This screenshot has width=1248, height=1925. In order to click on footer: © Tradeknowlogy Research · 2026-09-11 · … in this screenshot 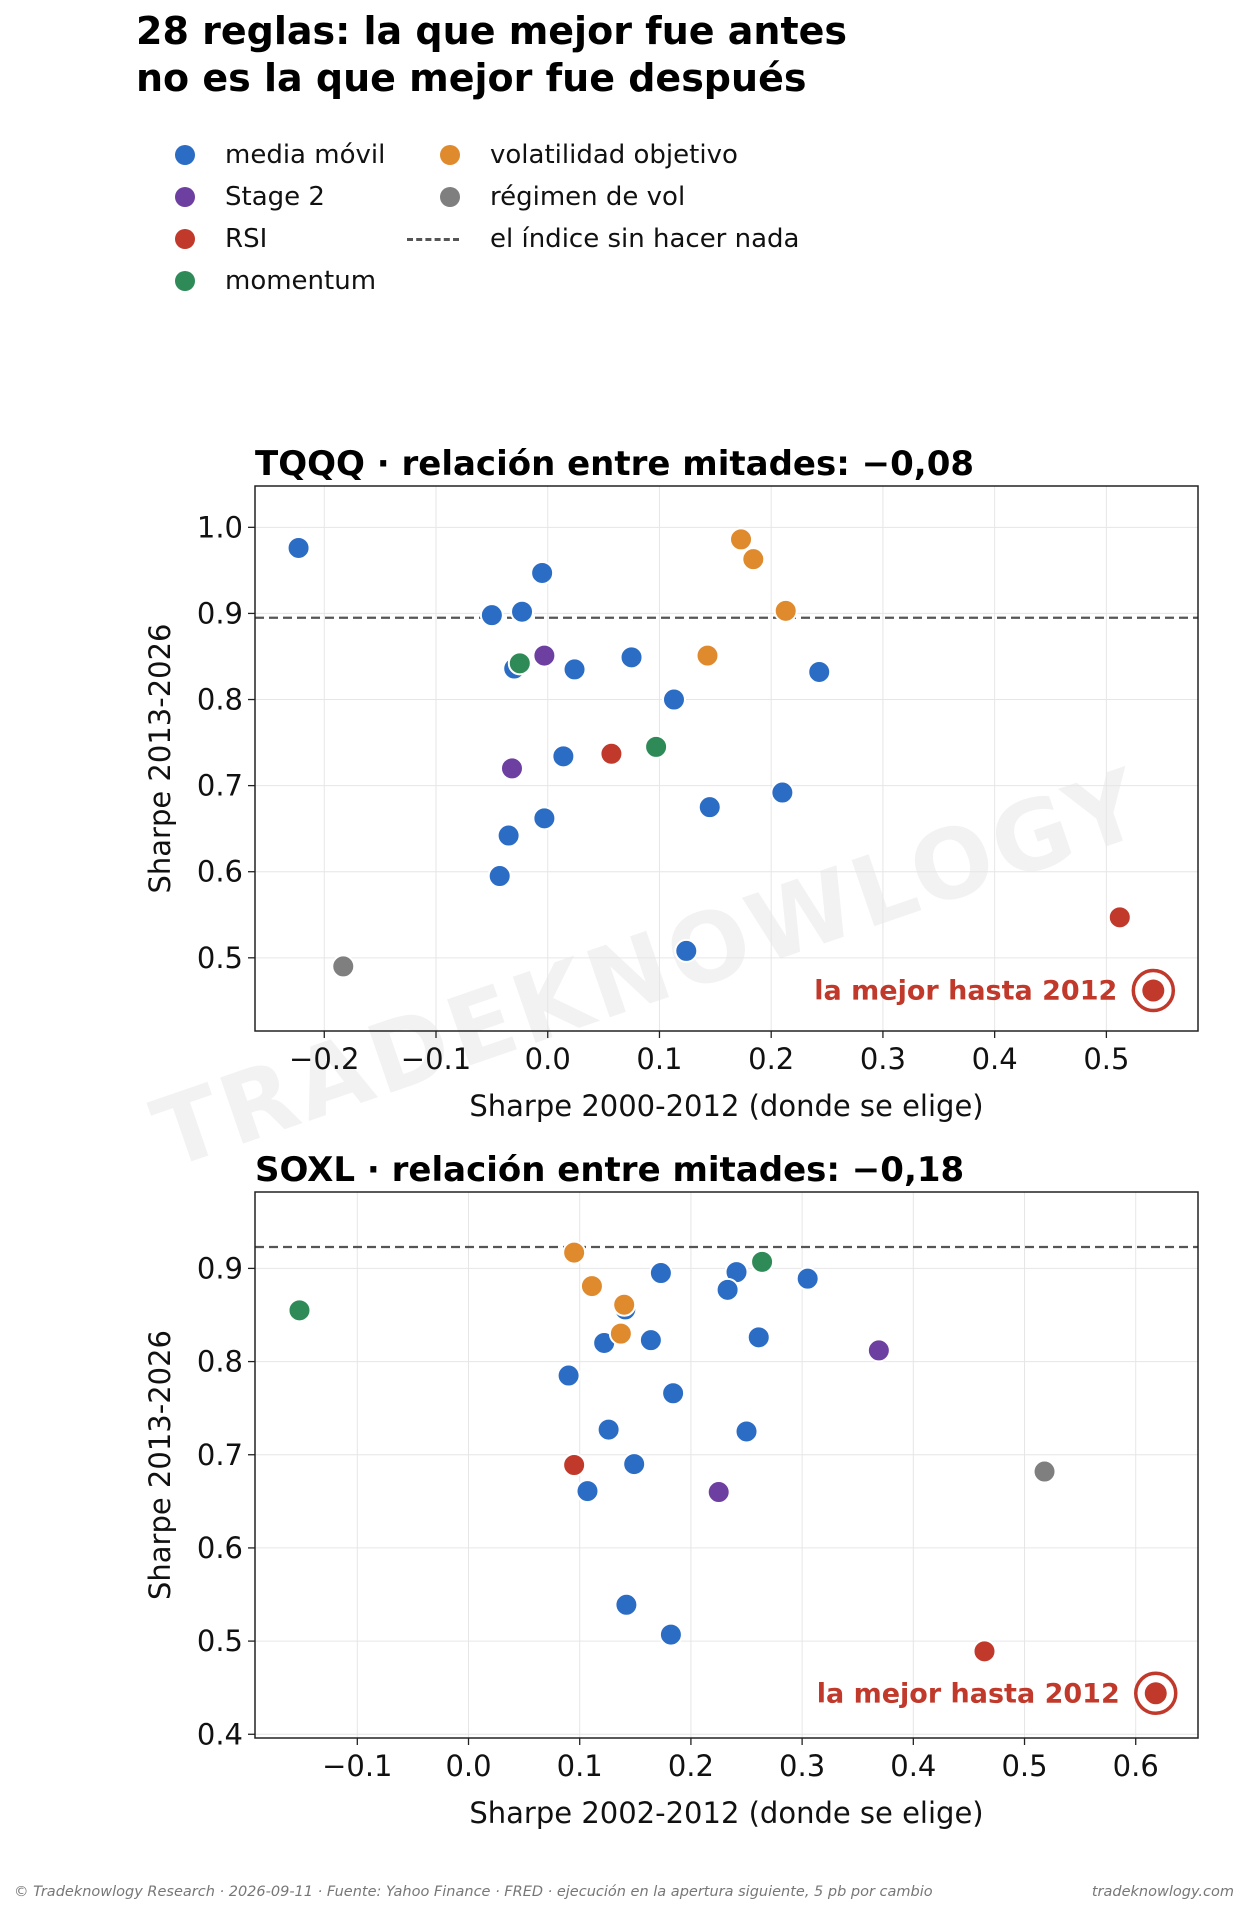, I will do `click(624, 1895)`.